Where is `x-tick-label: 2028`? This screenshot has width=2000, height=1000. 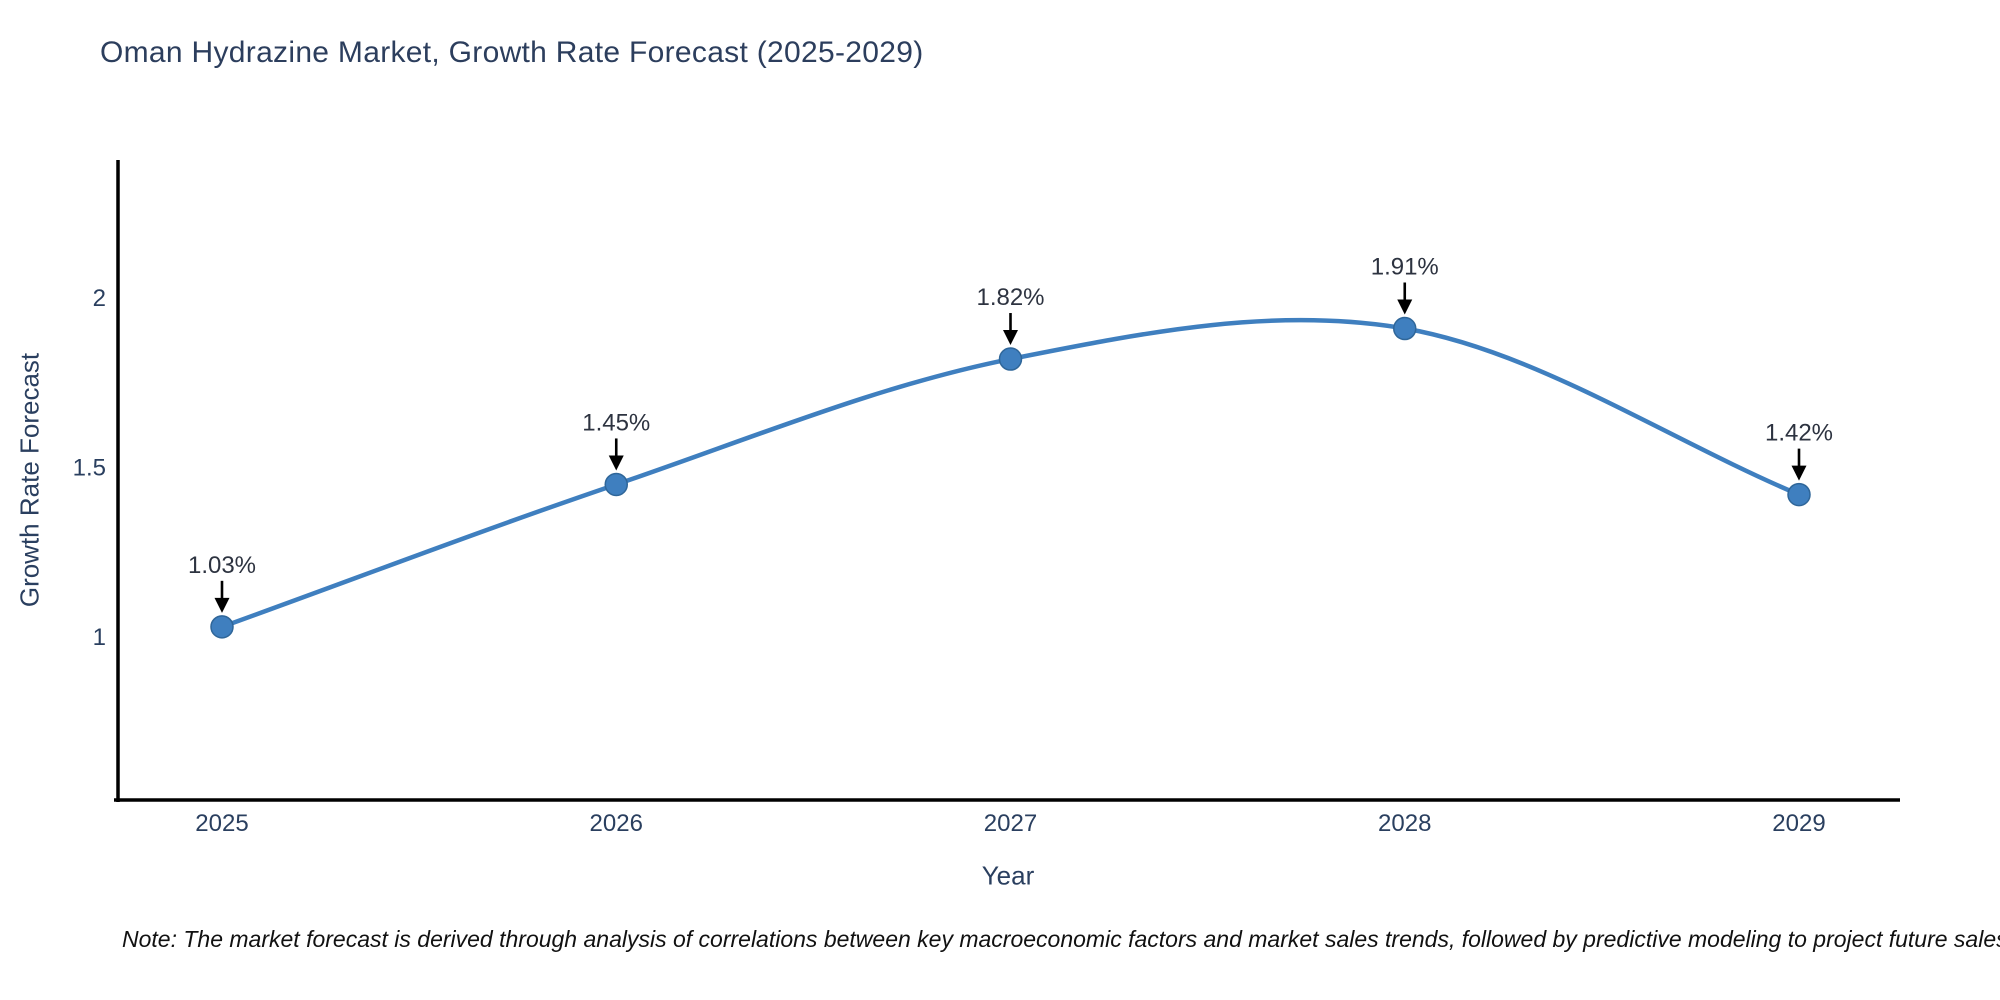
x-tick-label: 2028 is located at coordinates (1404, 823).